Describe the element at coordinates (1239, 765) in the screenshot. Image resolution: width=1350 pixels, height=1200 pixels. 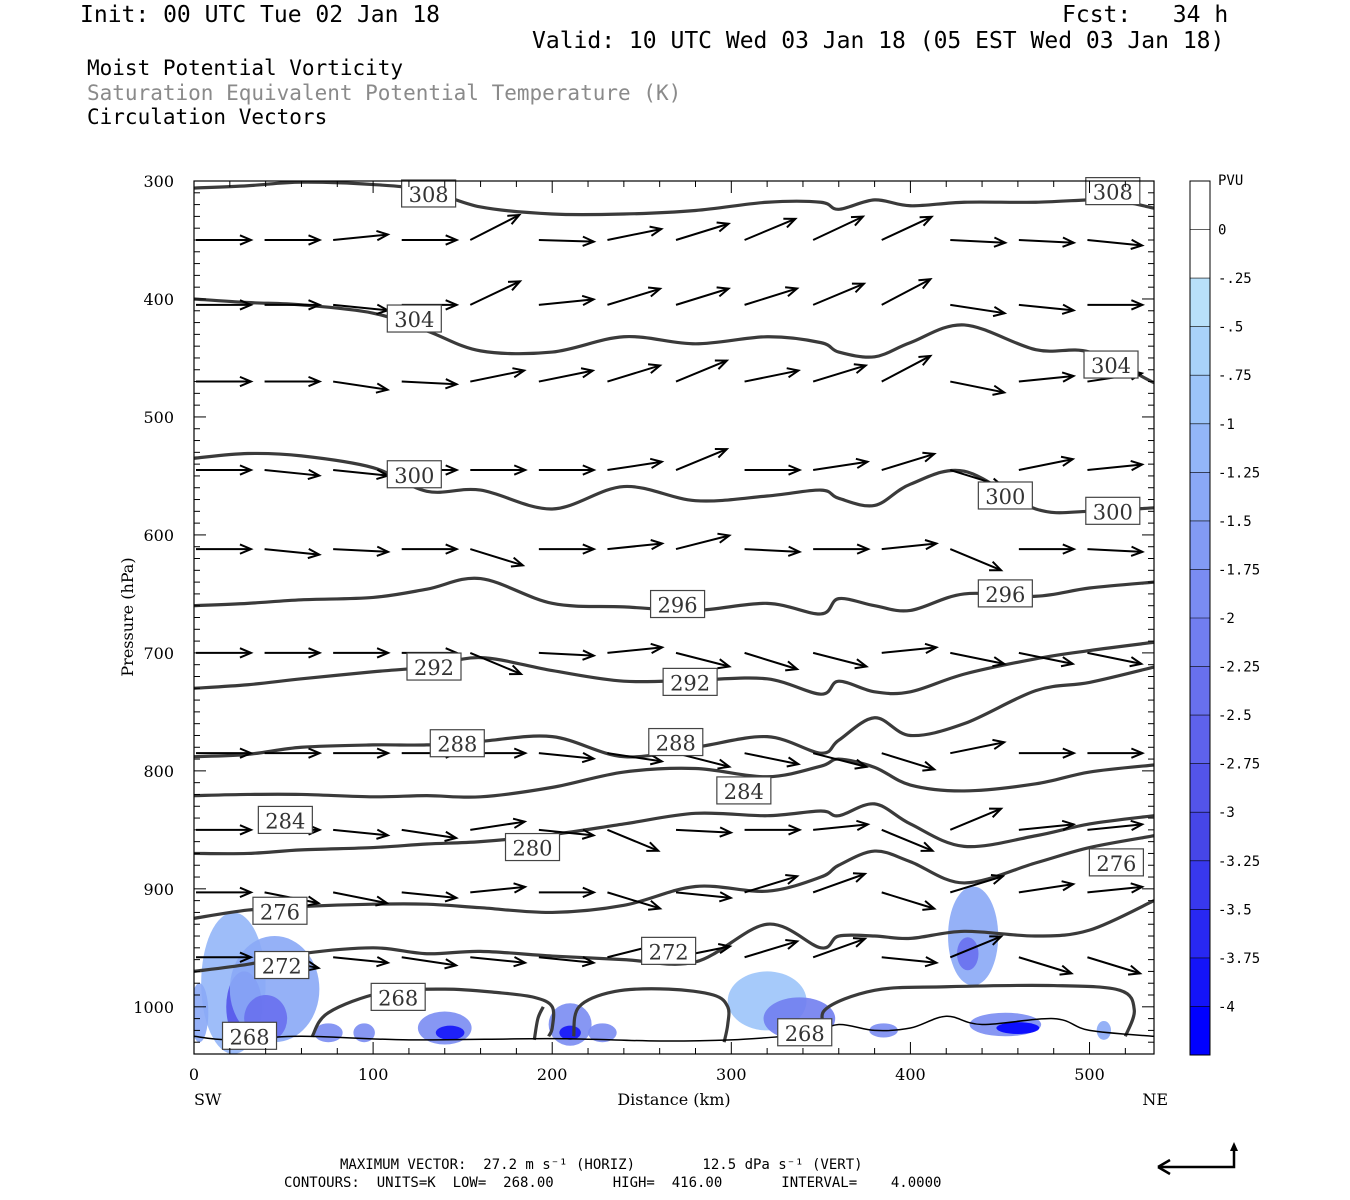
I see `colorbar-tick-label: -2.75` at that location.